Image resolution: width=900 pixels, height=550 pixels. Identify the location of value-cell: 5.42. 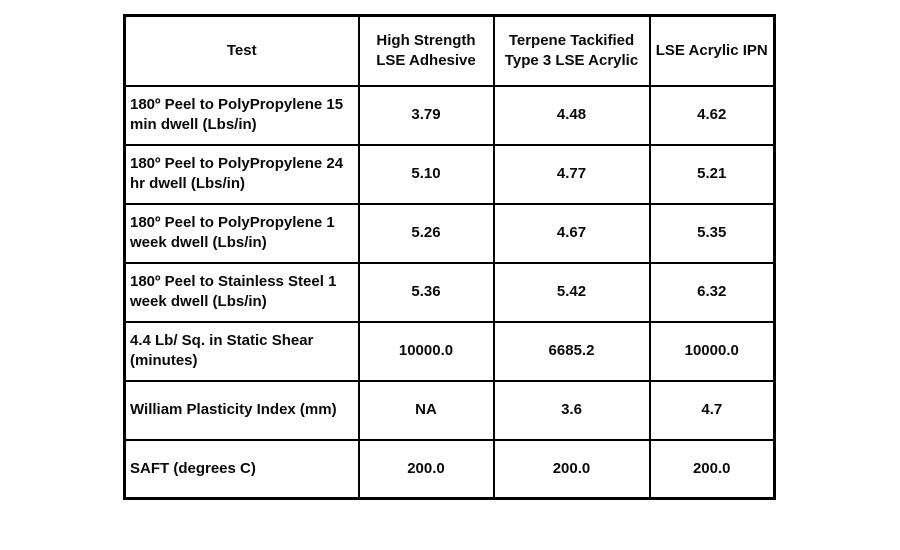
(571, 292).